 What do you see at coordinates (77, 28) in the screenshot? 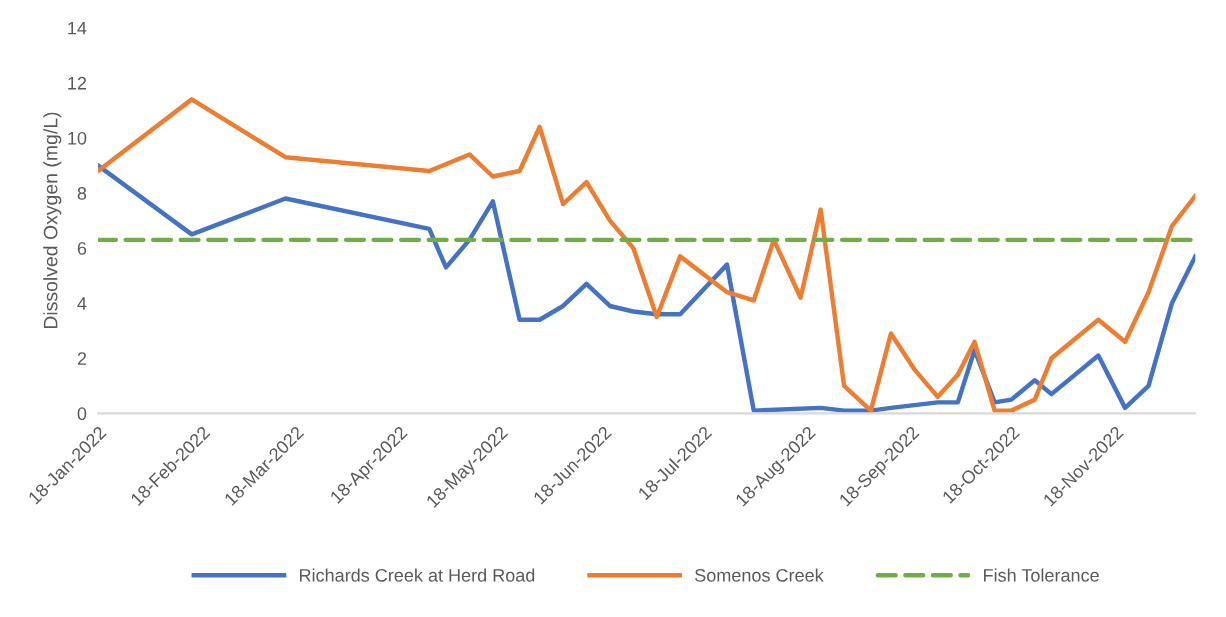
I see `y-tick-label: 14` at bounding box center [77, 28].